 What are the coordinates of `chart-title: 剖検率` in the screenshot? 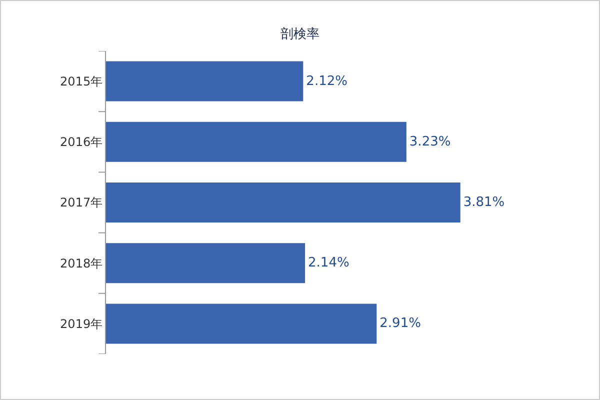 It's located at (300, 34).